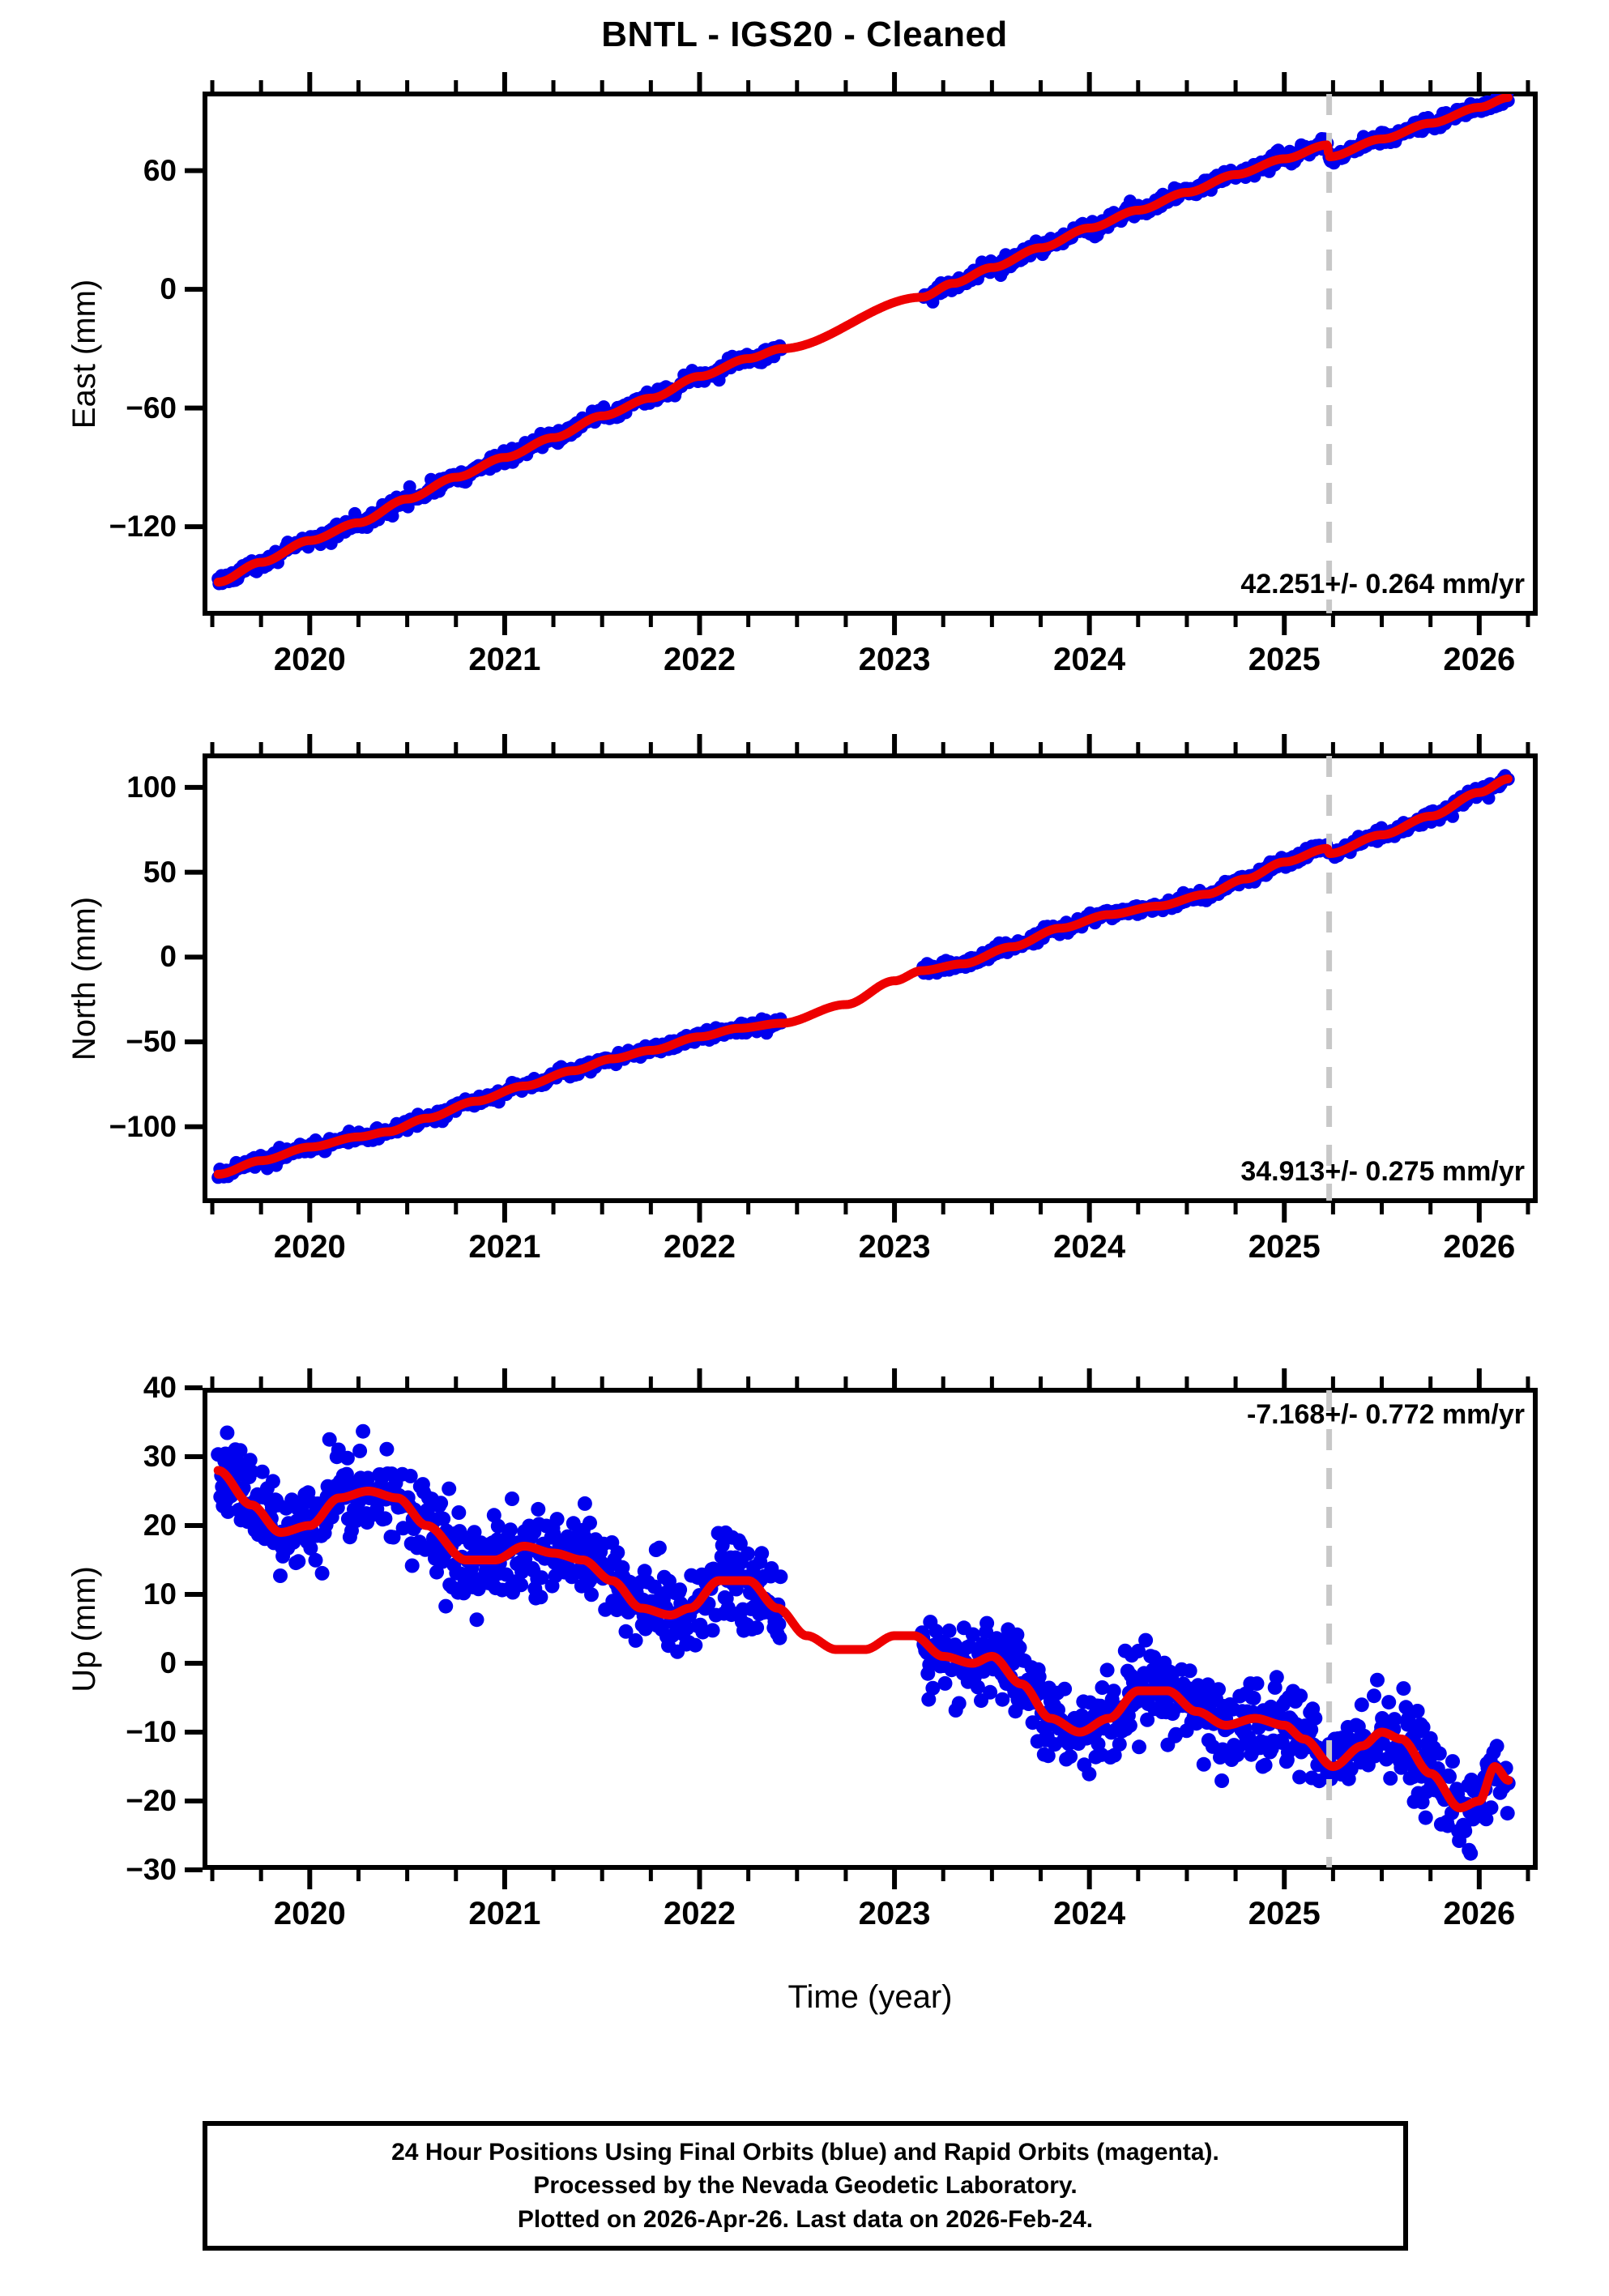 This screenshot has width=1609, height=2296. Describe the element at coordinates (160, 170) in the screenshot. I see `y-tick-label-east: 60` at that location.